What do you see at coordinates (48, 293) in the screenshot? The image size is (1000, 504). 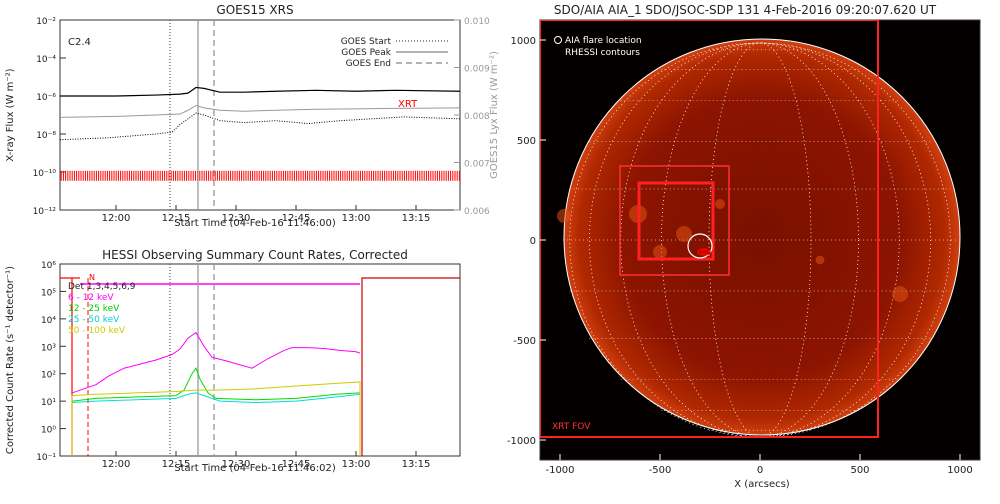 I see `hessi-ytick-label: 10⁵` at bounding box center [48, 293].